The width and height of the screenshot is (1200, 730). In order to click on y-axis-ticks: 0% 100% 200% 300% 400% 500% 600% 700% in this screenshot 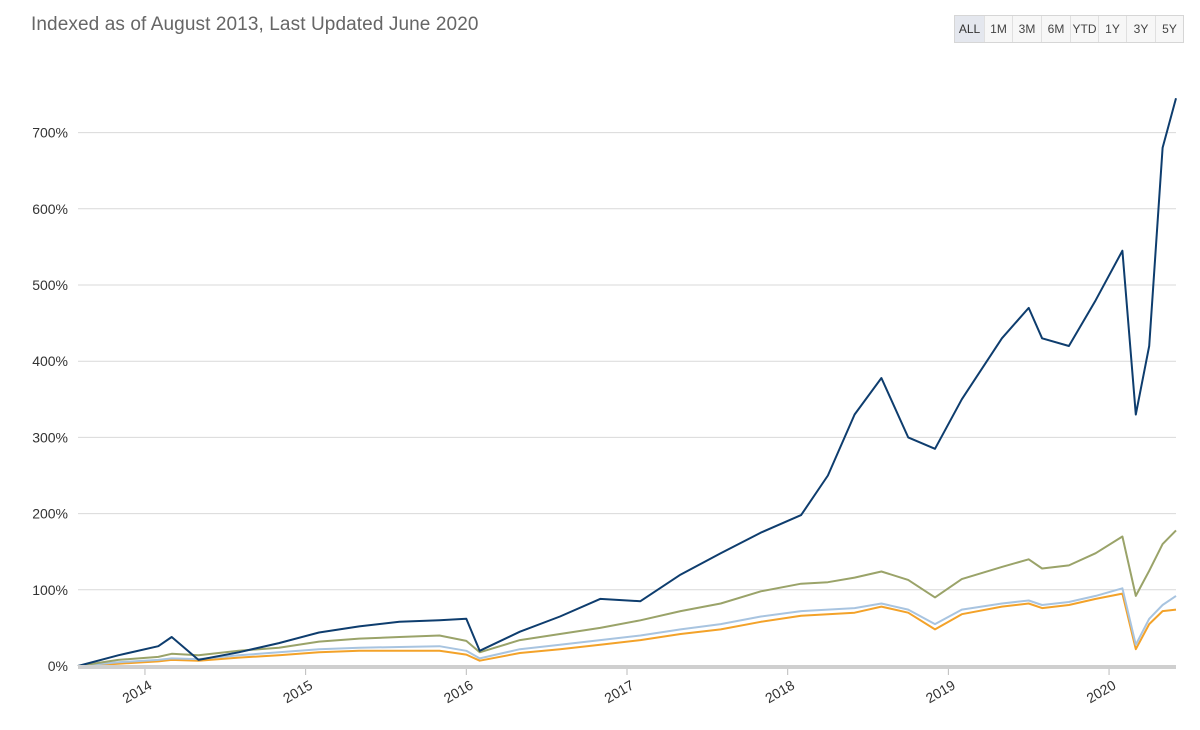, I will do `click(50, 399)`.